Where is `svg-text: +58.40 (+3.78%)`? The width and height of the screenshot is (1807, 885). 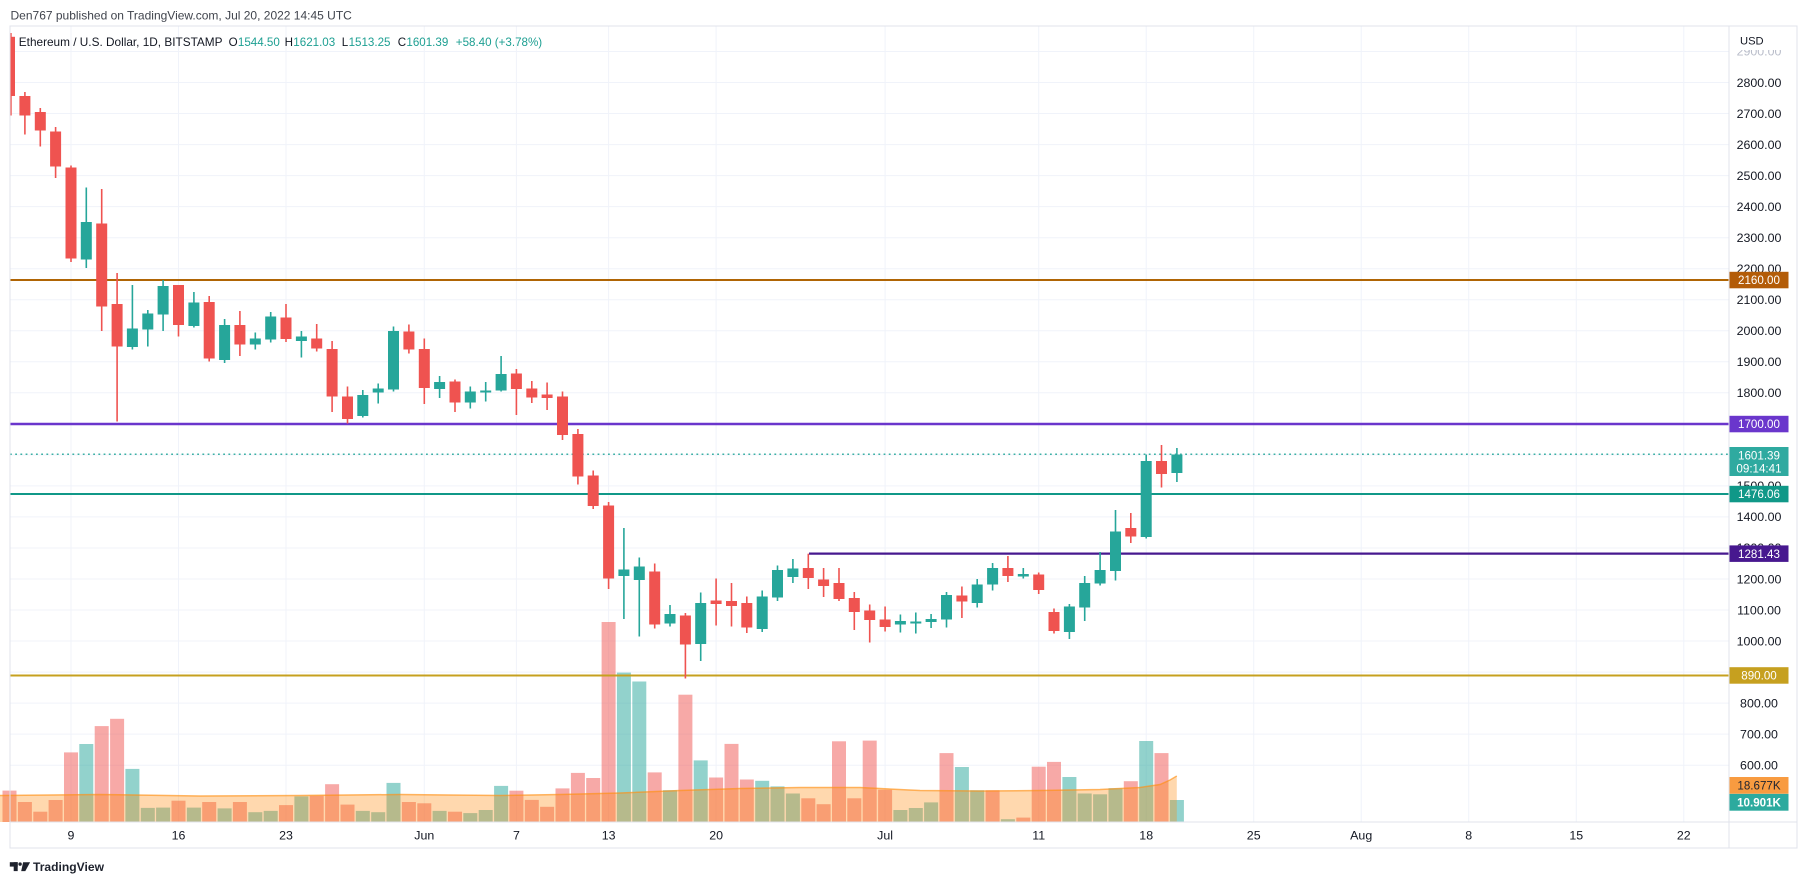 svg-text: +58.40 (+3.78%) is located at coordinates (499, 42).